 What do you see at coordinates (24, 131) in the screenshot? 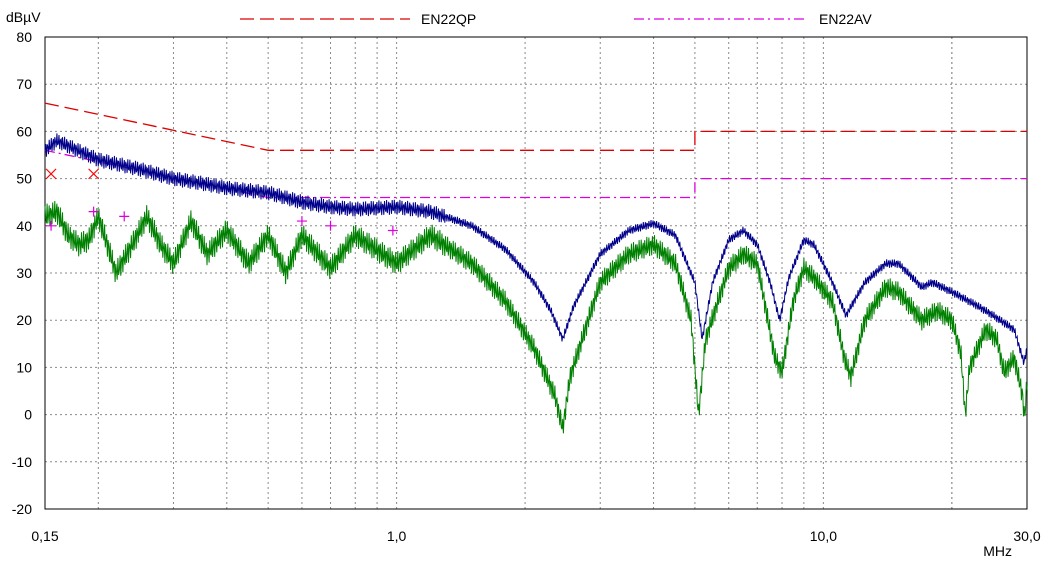
I see `y-tick-label: 60` at bounding box center [24, 131].